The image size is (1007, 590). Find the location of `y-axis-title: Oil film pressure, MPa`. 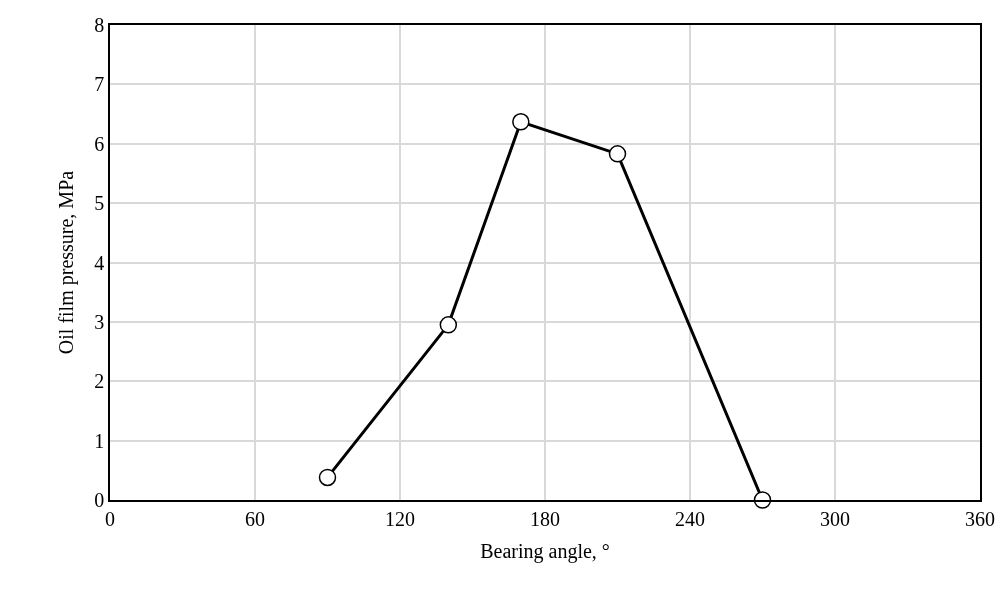

y-axis-title: Oil film pressure, MPa is located at coordinates (67, 262).